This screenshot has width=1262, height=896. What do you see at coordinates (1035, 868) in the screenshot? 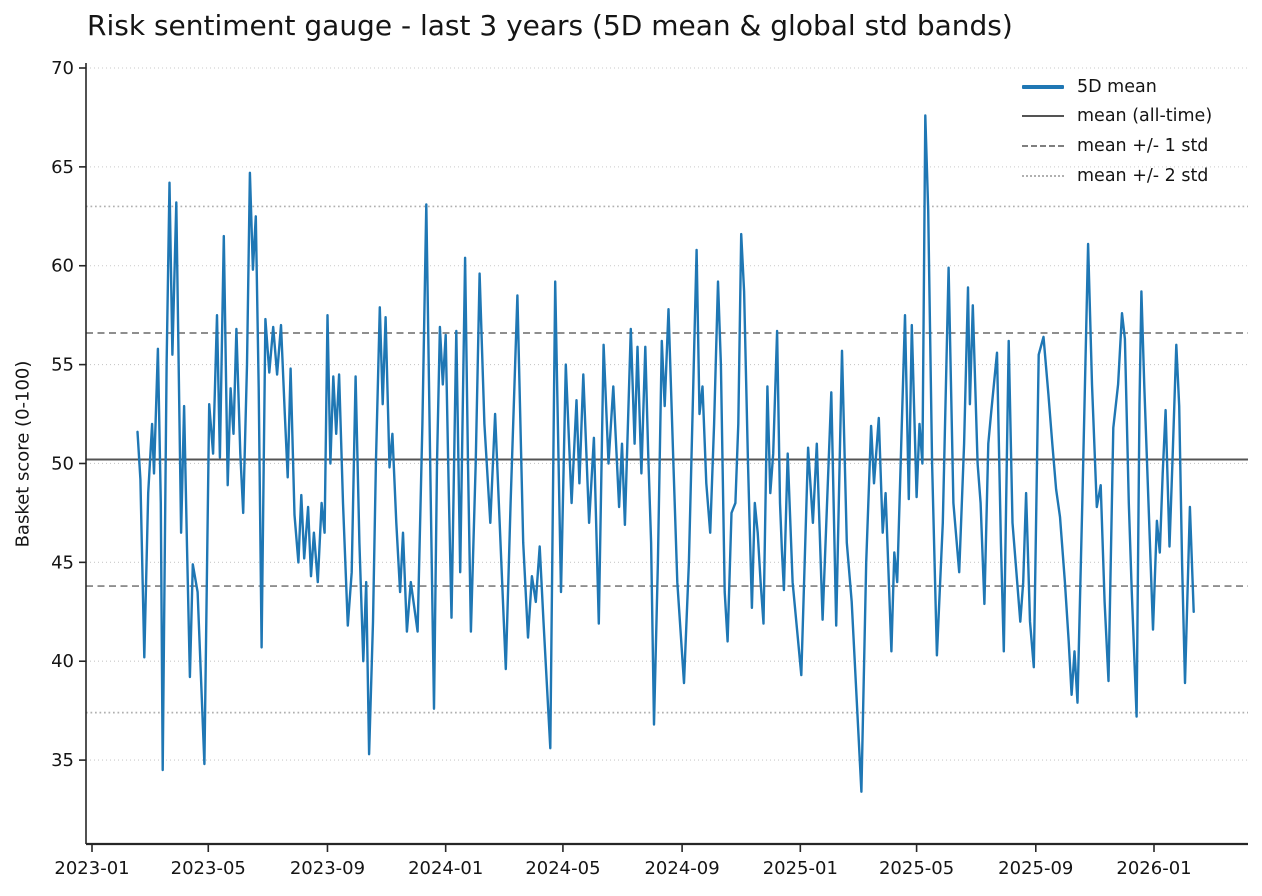
I see `x-tick-label: 2025-09` at bounding box center [1035, 868].